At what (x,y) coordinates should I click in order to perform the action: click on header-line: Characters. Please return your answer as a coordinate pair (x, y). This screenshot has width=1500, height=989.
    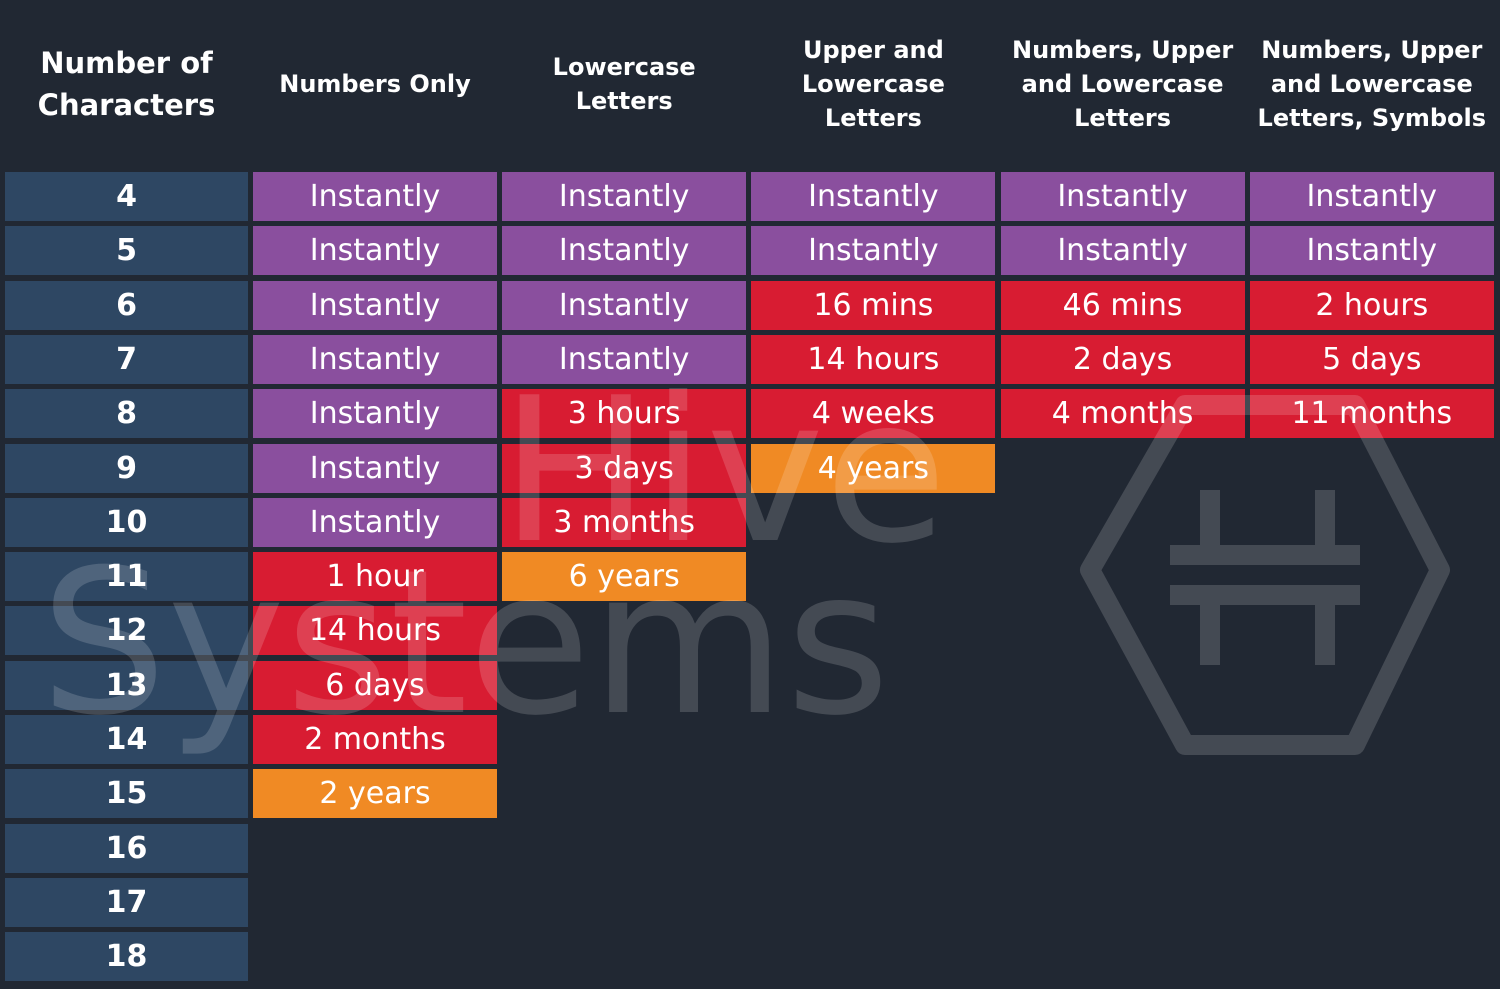
    Looking at the image, I should click on (126, 105).